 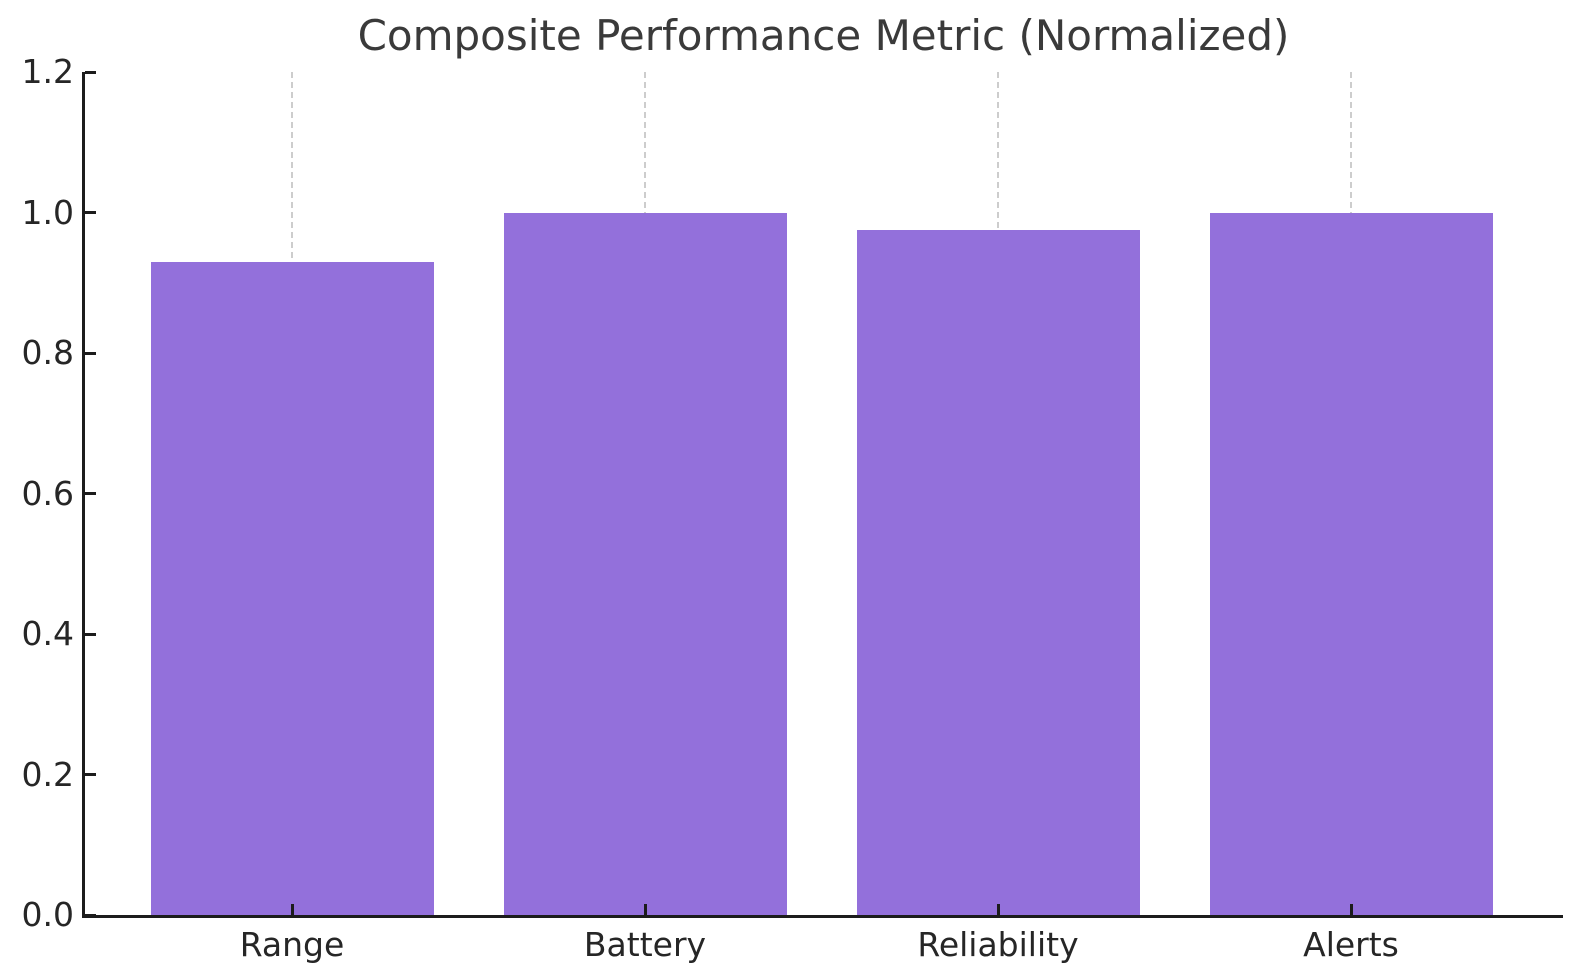 What do you see at coordinates (47, 774) in the screenshot?
I see `y-tick-label-0.2: 0.2` at bounding box center [47, 774].